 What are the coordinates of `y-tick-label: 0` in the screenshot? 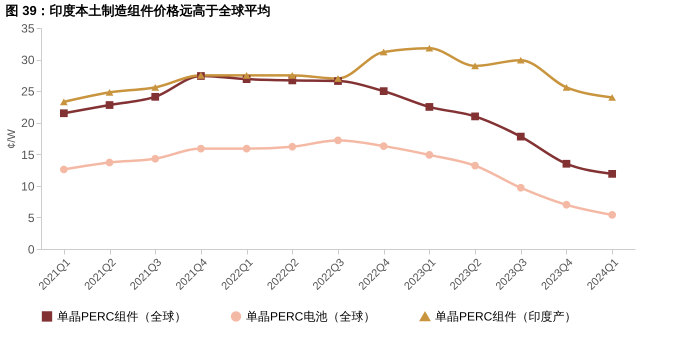 It's located at (31, 249).